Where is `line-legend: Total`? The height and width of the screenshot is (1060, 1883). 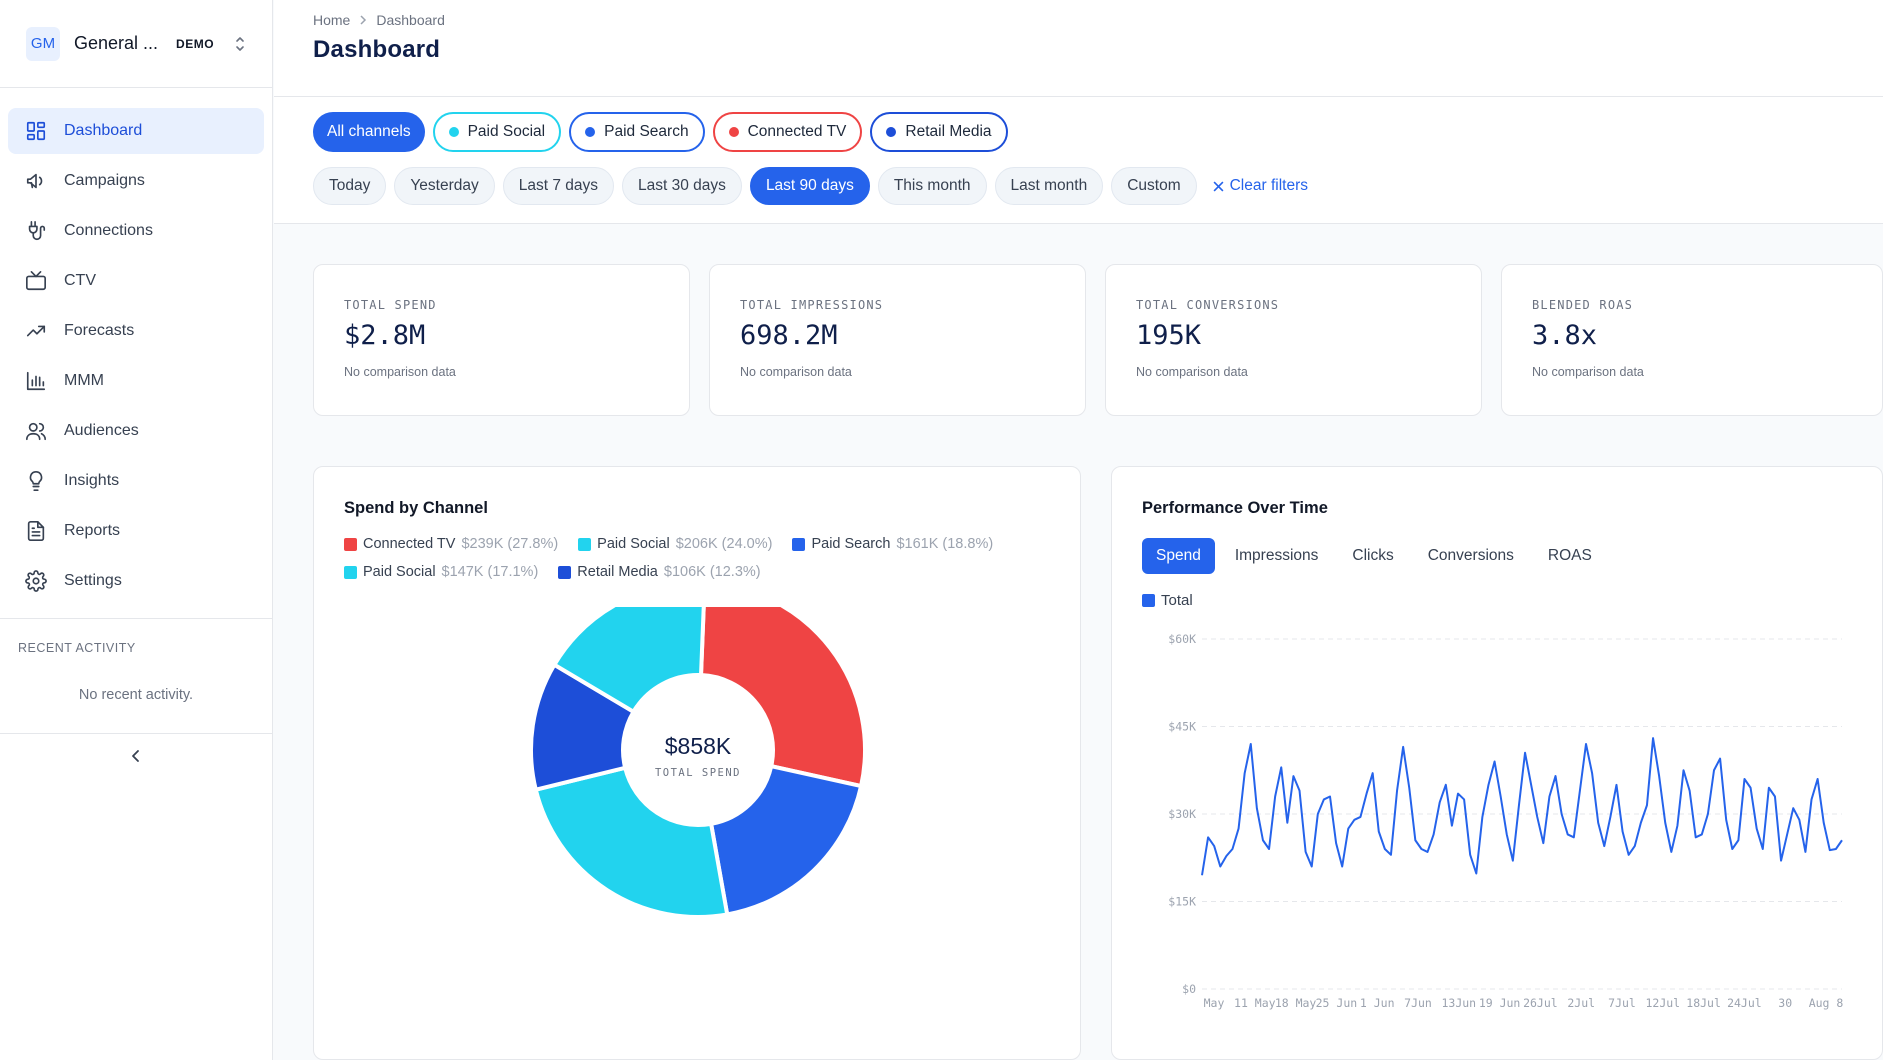
line-legend: Total is located at coordinates (1512, 600).